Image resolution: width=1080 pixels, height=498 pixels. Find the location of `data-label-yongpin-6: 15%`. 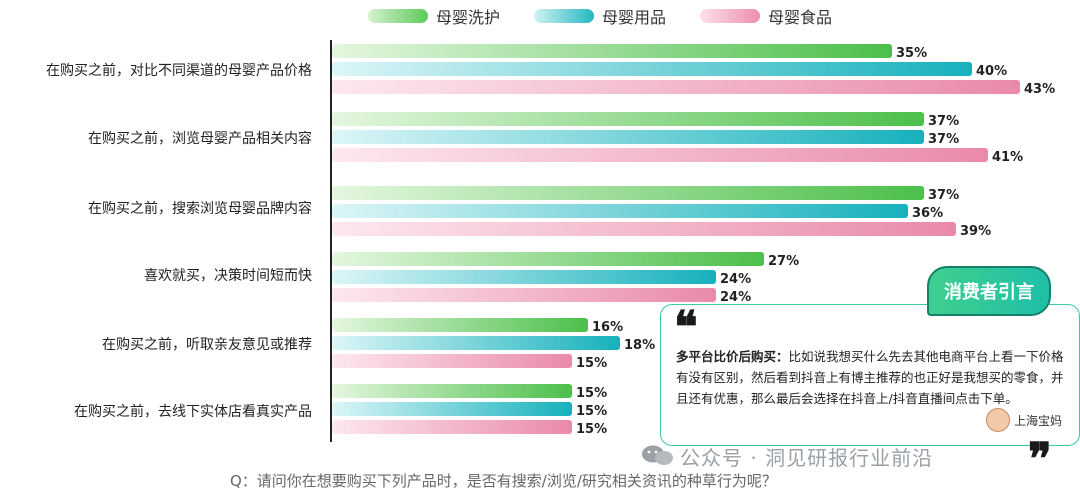

data-label-yongpin-6: 15% is located at coordinates (591, 411).